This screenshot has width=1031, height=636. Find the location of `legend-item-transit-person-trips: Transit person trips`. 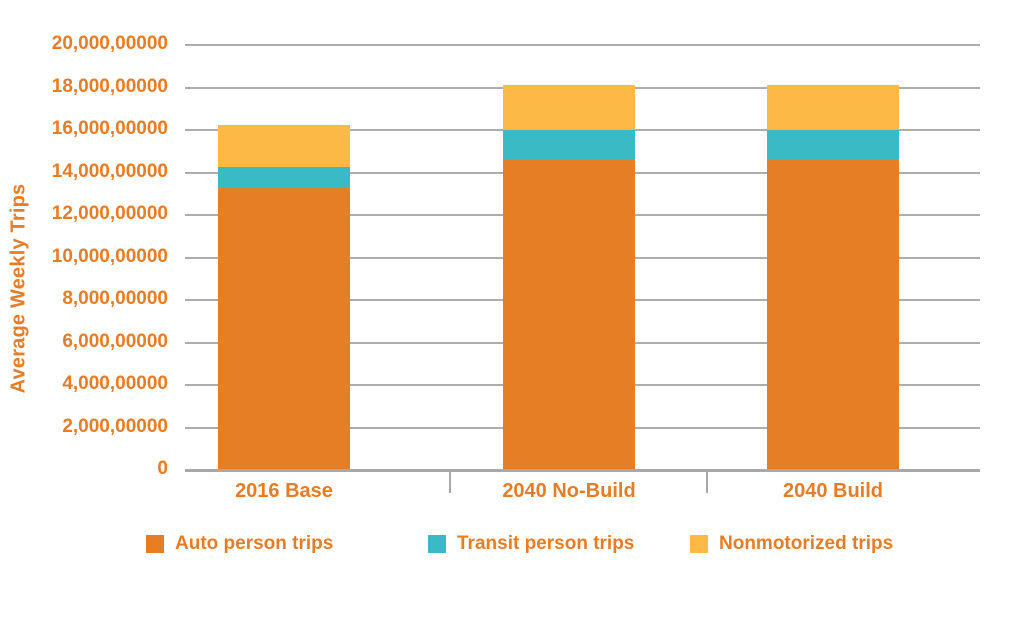

legend-item-transit-person-trips: Transit person trips is located at coordinates (531, 544).